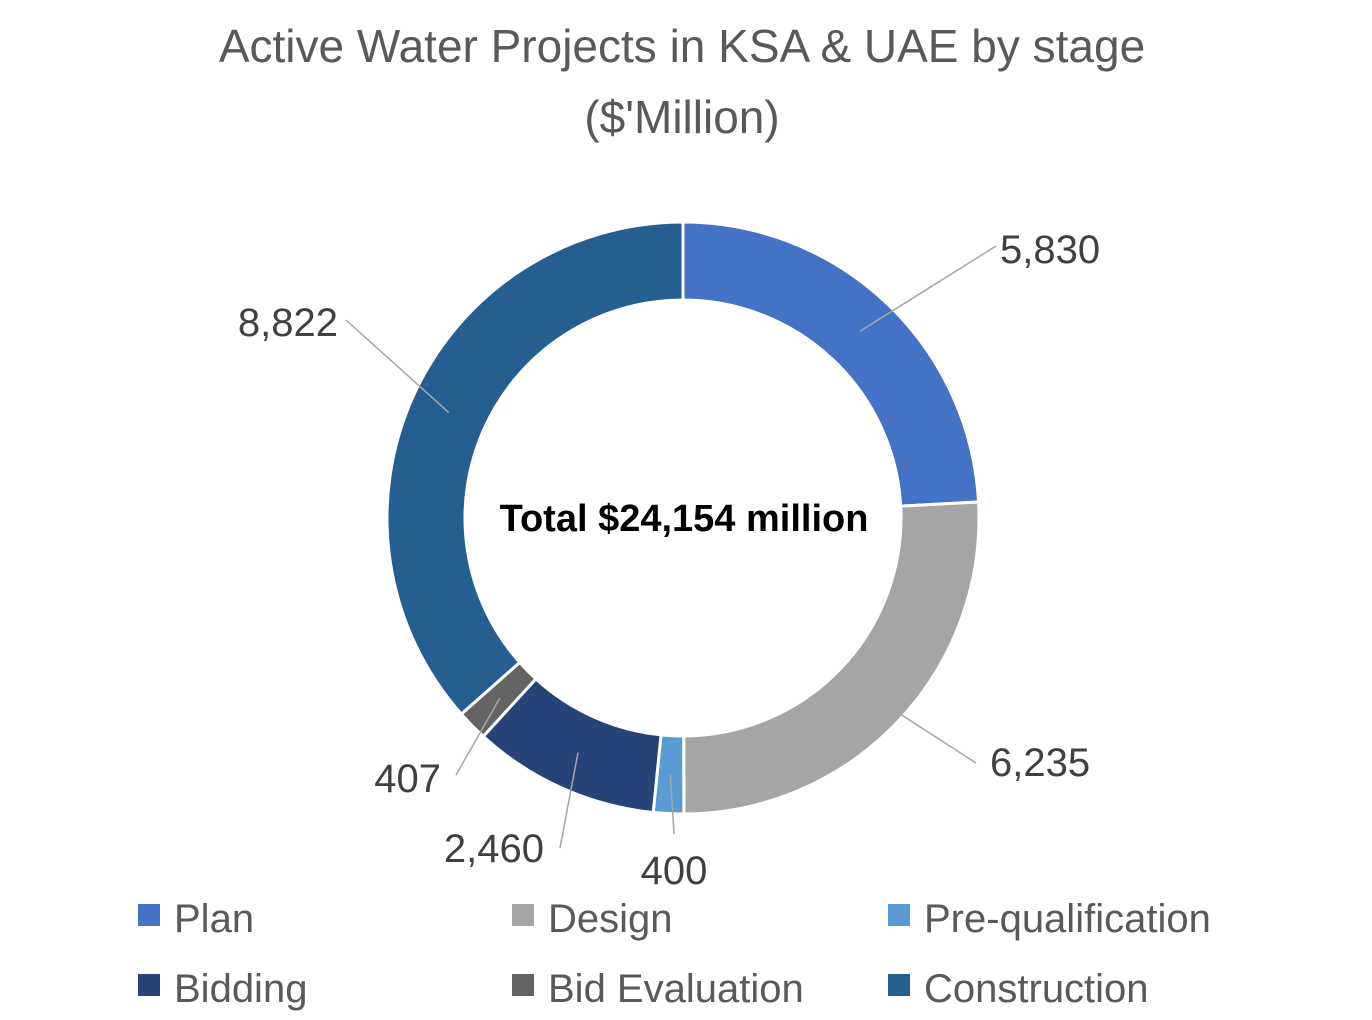 The image size is (1372, 1020). What do you see at coordinates (240, 989) in the screenshot?
I see `legend-label-bidding: Bidding` at bounding box center [240, 989].